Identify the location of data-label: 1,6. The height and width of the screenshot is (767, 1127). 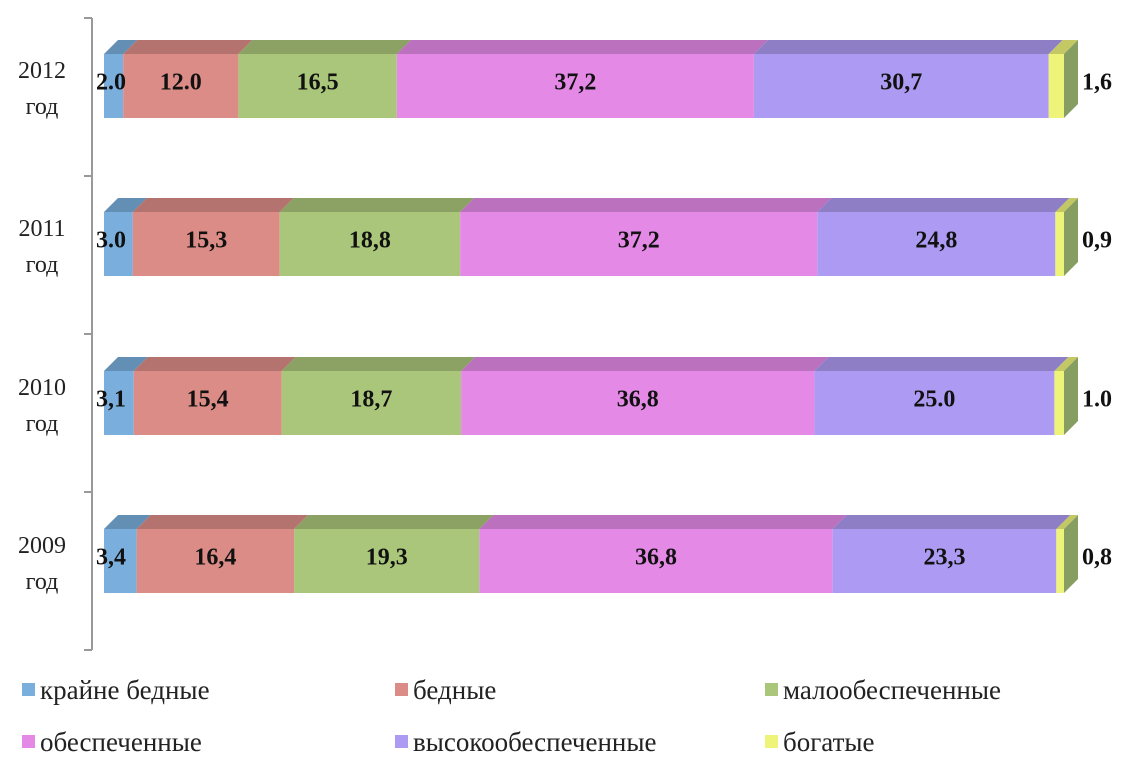
(1097, 83).